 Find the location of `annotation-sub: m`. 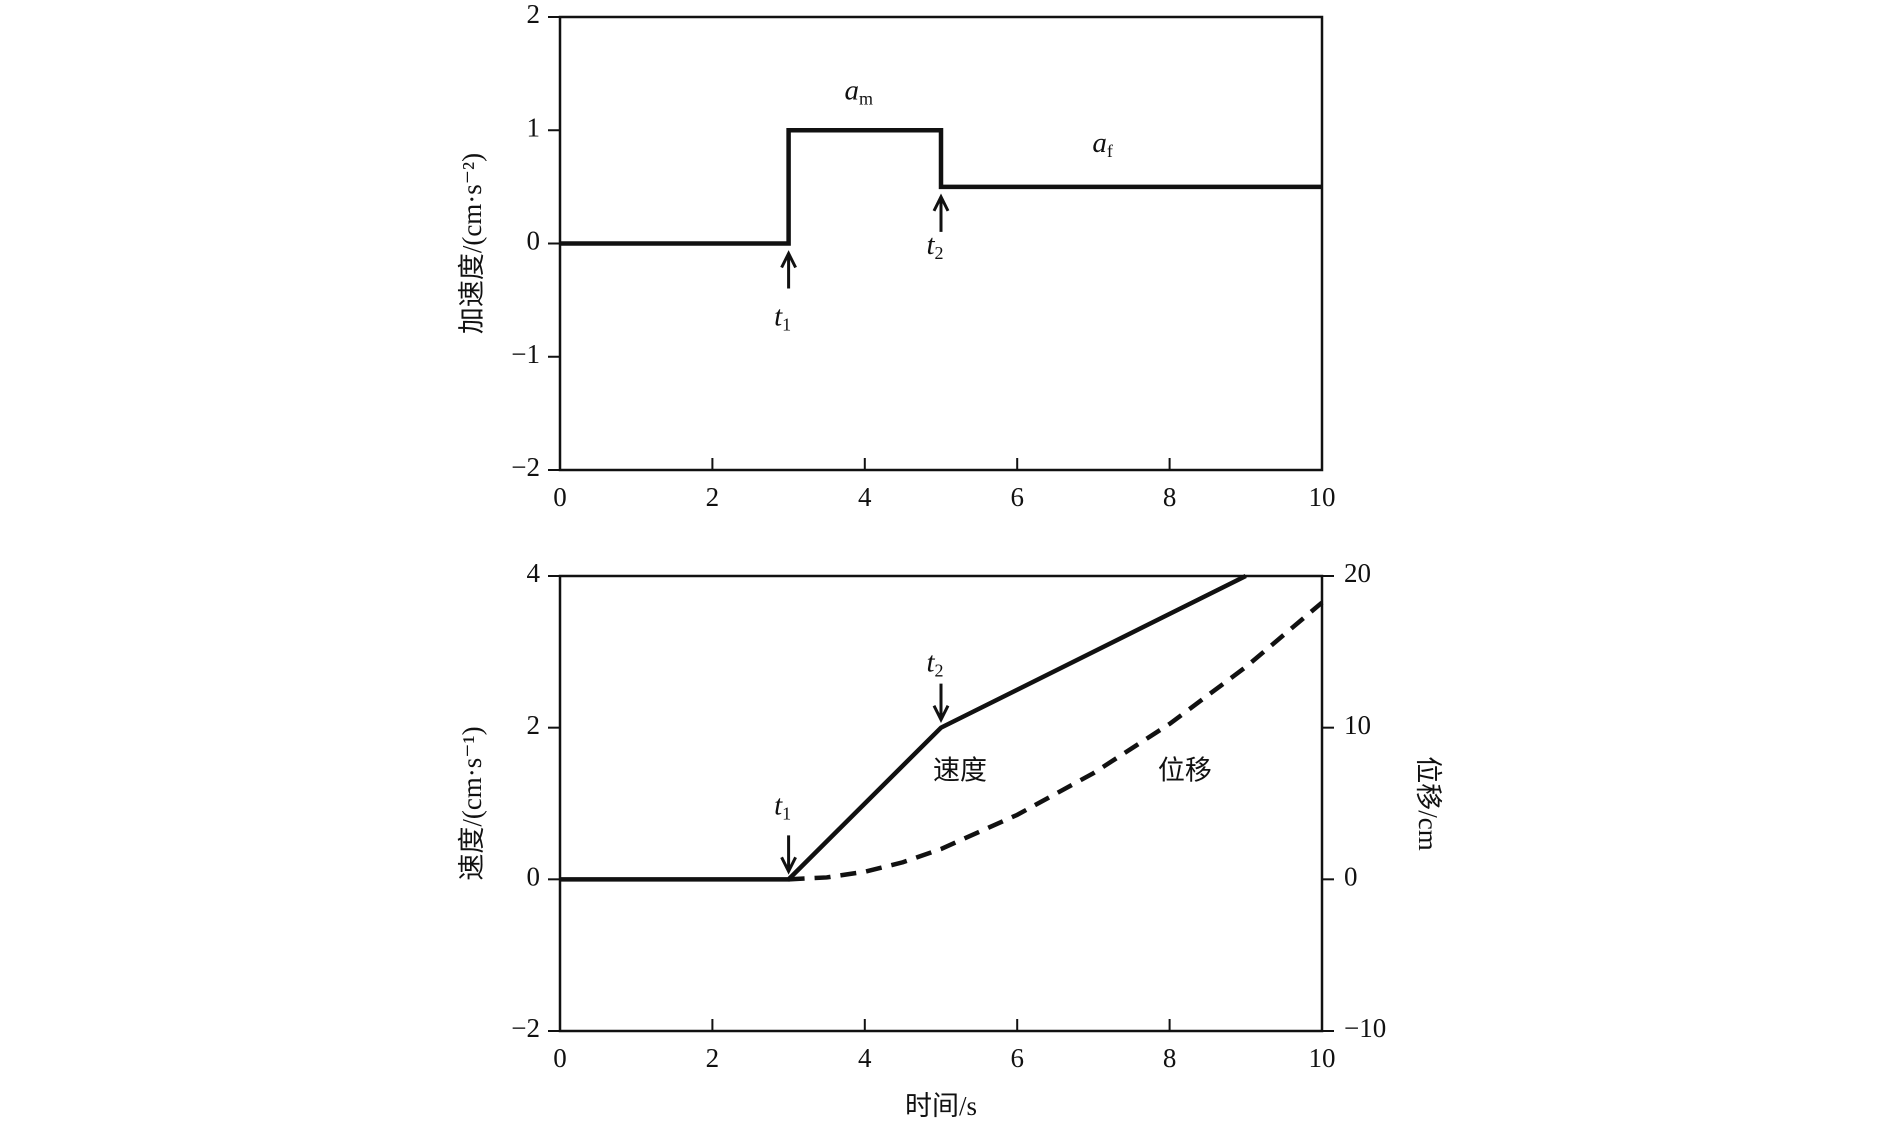

annotation-sub: m is located at coordinates (866, 98).